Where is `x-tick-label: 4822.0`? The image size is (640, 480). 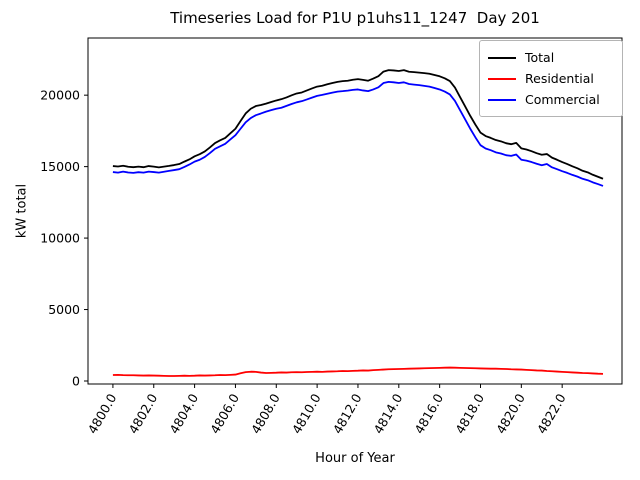 x-tick-label: 4822.0 is located at coordinates (551, 413).